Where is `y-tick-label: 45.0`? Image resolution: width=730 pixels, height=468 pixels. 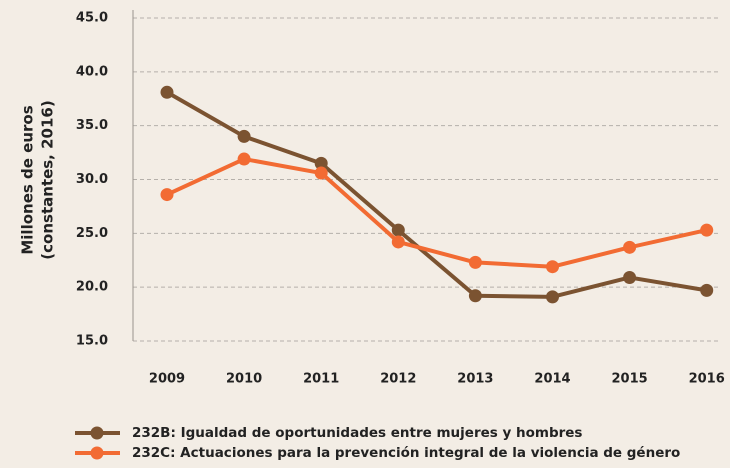
y-tick-label: 45.0 is located at coordinates (92, 18).